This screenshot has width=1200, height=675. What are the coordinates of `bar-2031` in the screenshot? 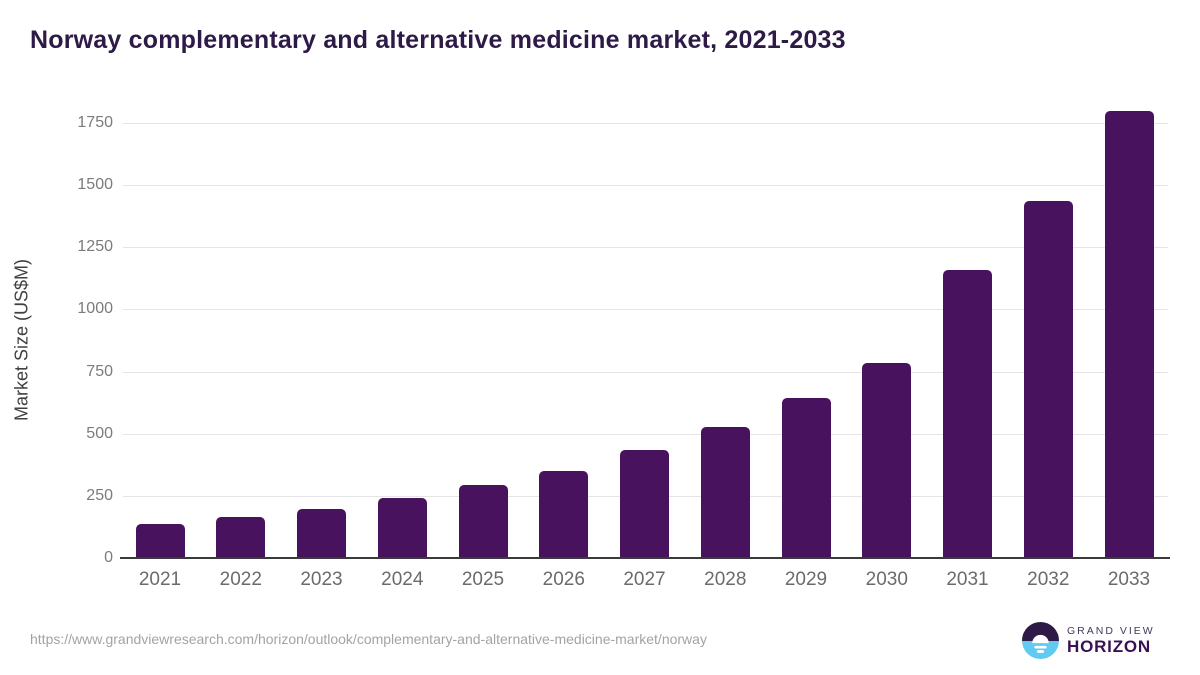 It's located at (967, 414).